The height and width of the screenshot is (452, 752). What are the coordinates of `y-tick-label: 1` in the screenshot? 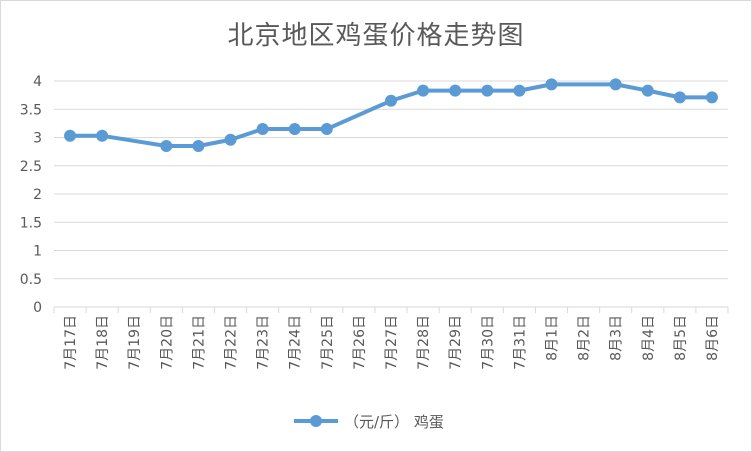 It's located at (37, 252).